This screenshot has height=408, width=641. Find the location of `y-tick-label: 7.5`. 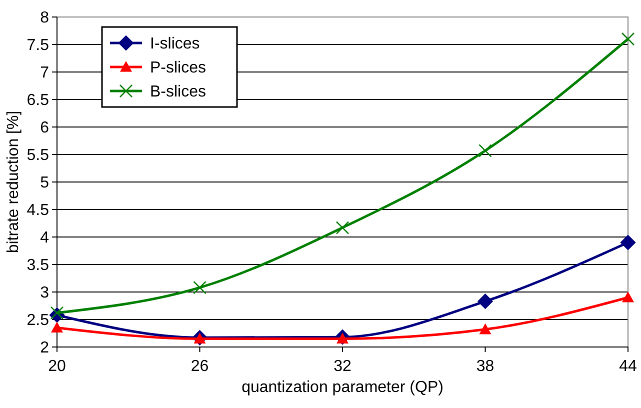

y-tick-label: 7.5 is located at coordinates (38, 45).